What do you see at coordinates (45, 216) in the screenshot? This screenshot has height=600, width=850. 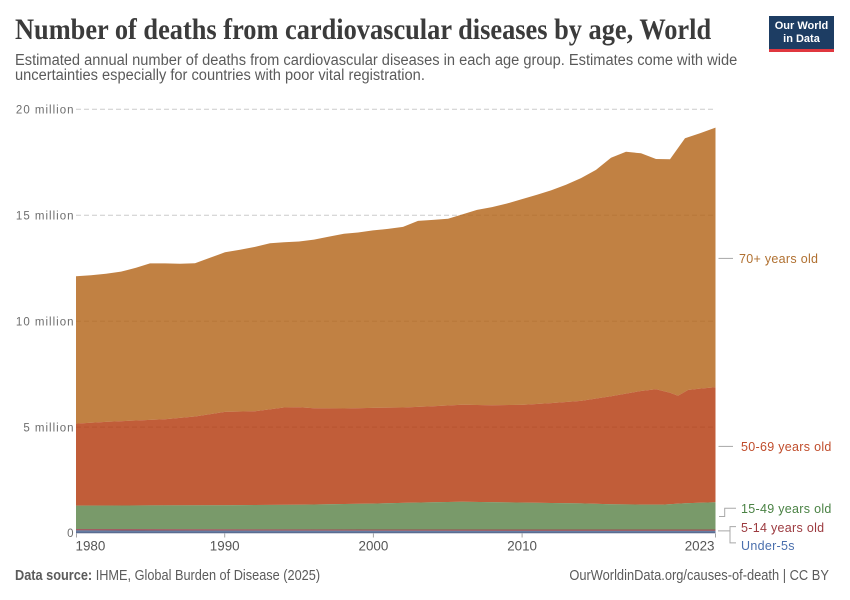 I see `svg-text: 15 million` at bounding box center [45, 216].